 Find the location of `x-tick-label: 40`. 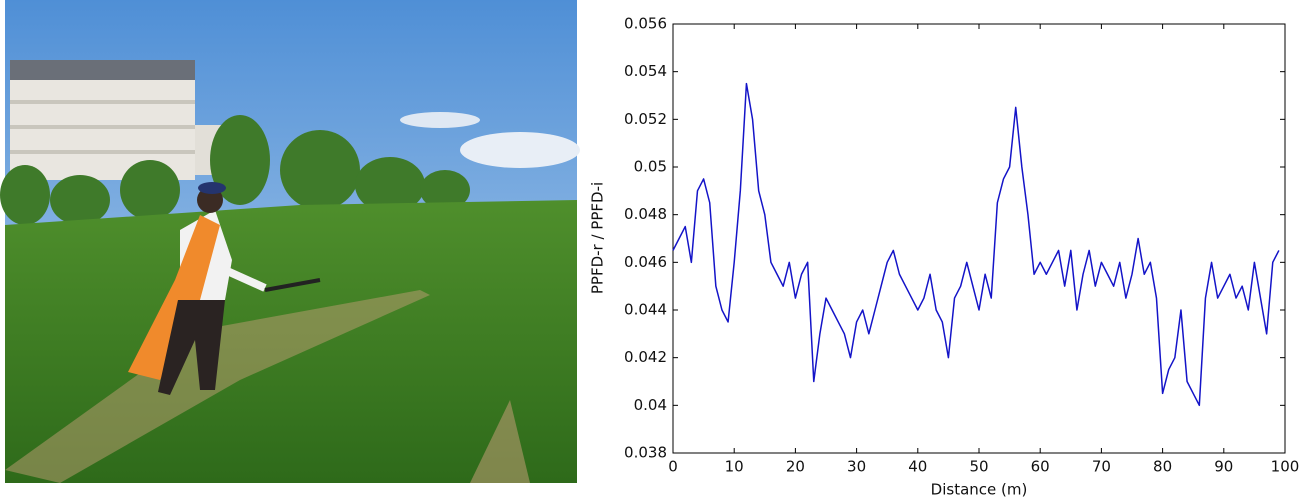

x-tick-label: 40 is located at coordinates (917, 467).